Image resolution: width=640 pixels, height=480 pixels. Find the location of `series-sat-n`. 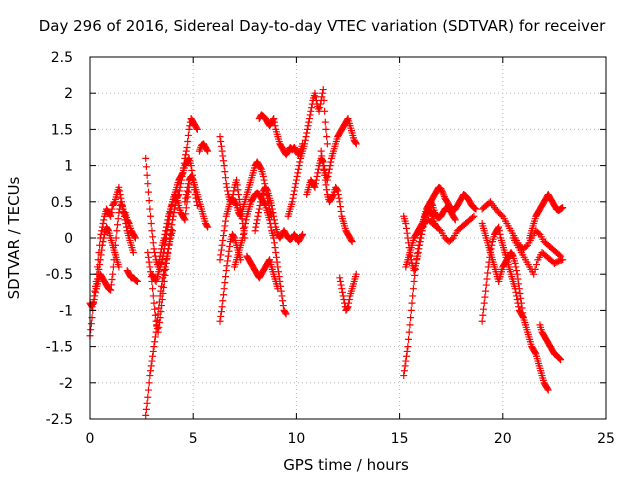

series-sat-n is located at coordinates (232, 187).